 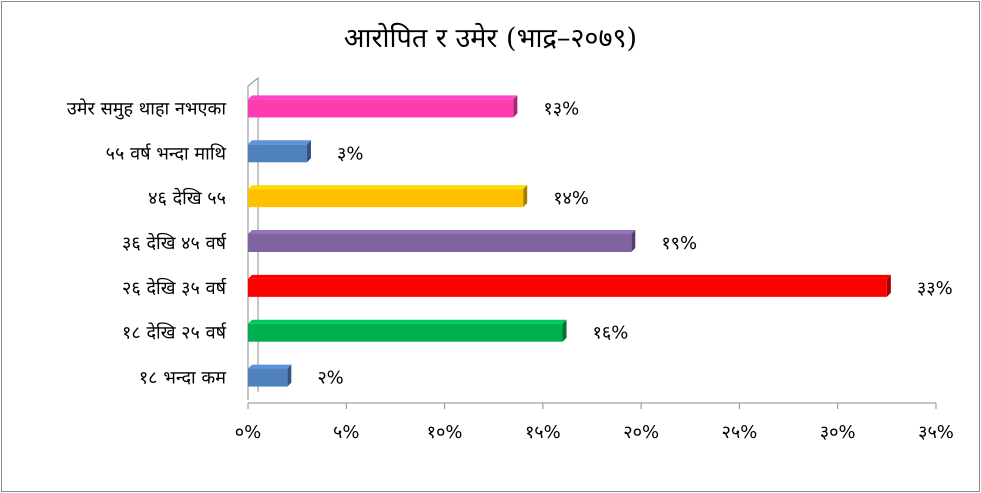 I want to click on category-label: ३६ देखि ४५ वर्ष, so click(x=174, y=243).